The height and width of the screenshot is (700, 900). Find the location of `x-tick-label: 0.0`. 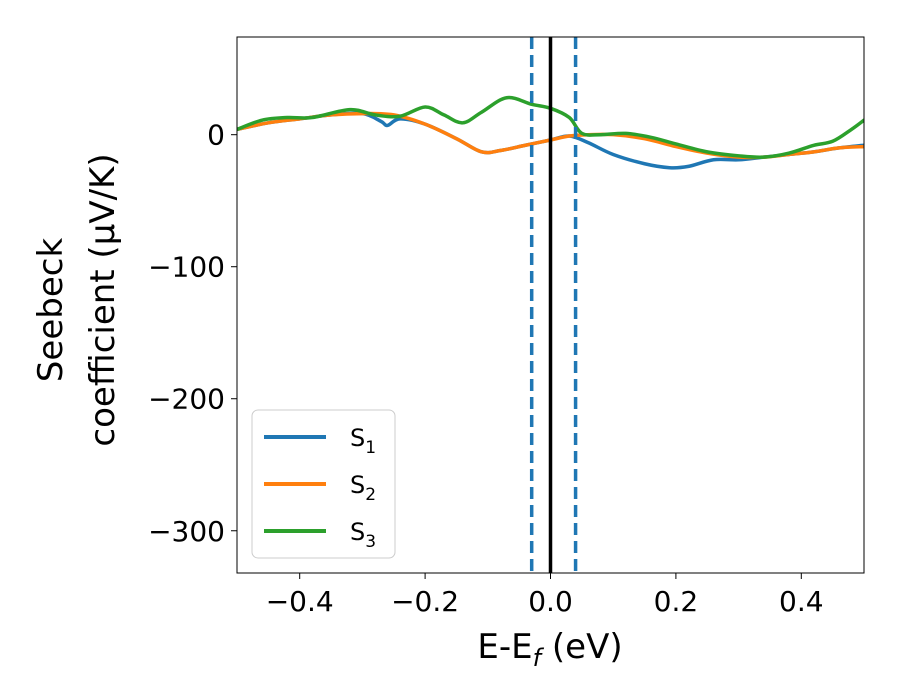

x-tick-label: 0.0 is located at coordinates (550, 601).